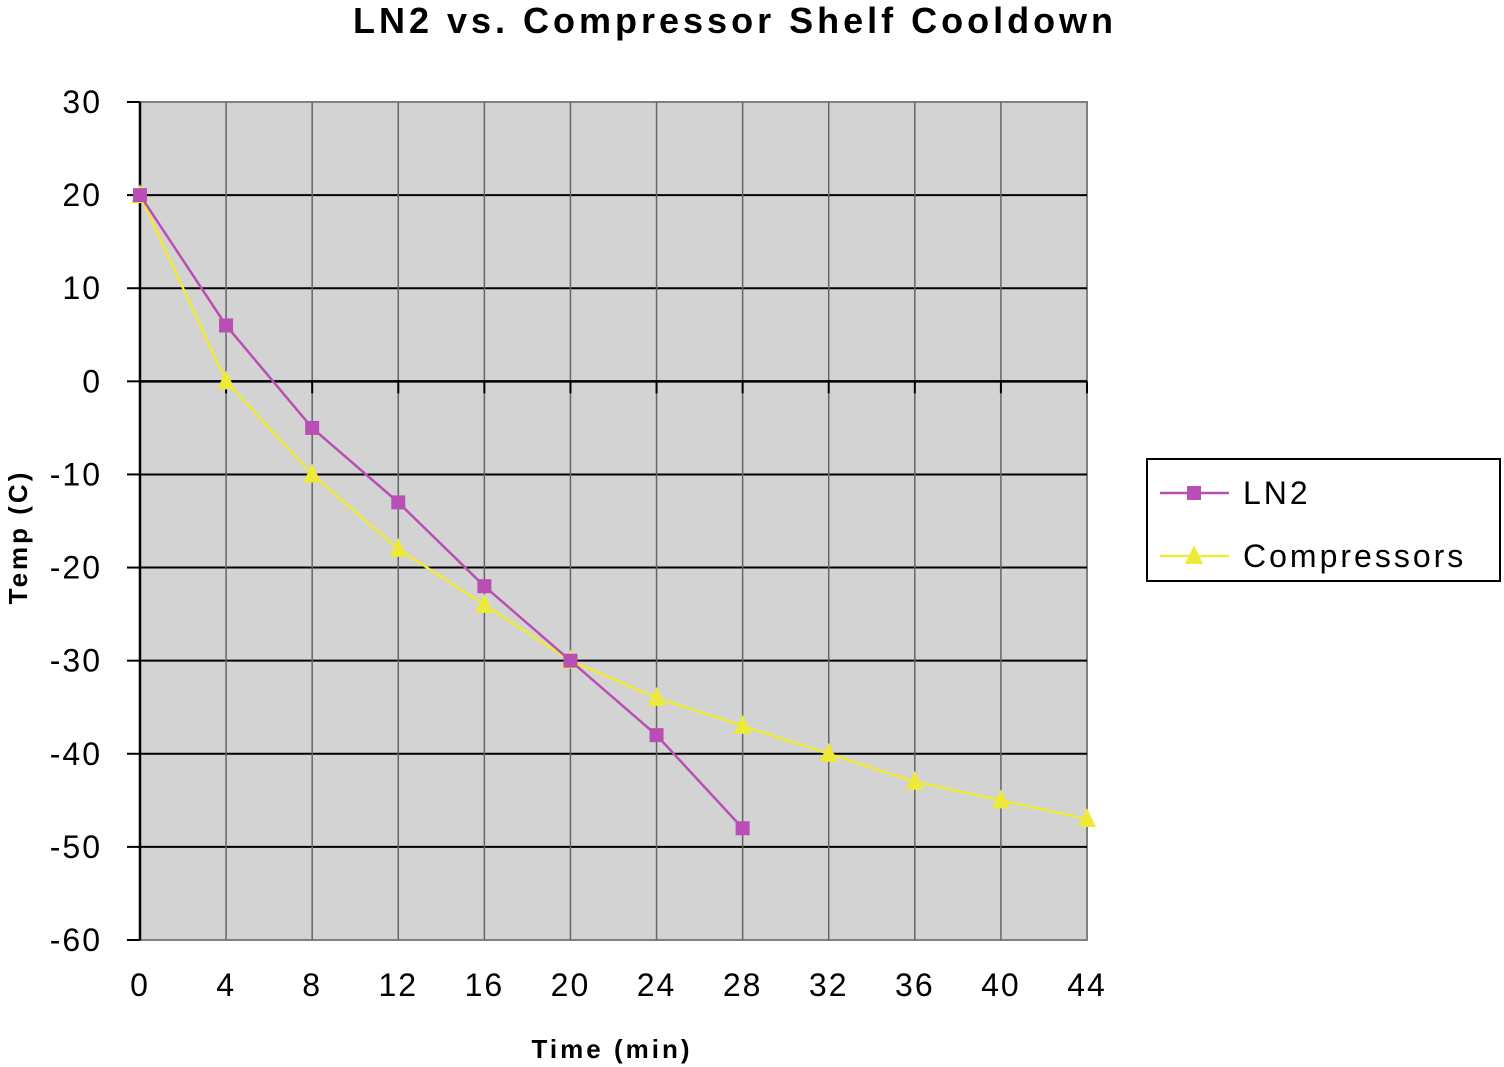  What do you see at coordinates (1235, 493) in the screenshot?
I see `legend-item-ln2: LN2` at bounding box center [1235, 493].